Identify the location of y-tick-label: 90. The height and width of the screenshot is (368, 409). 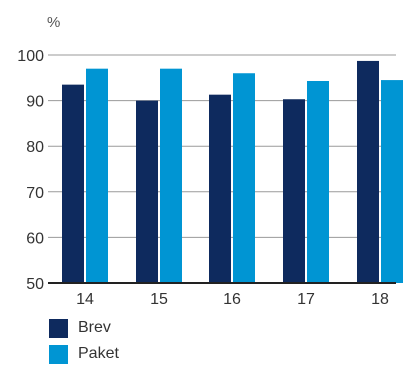
(35, 102).